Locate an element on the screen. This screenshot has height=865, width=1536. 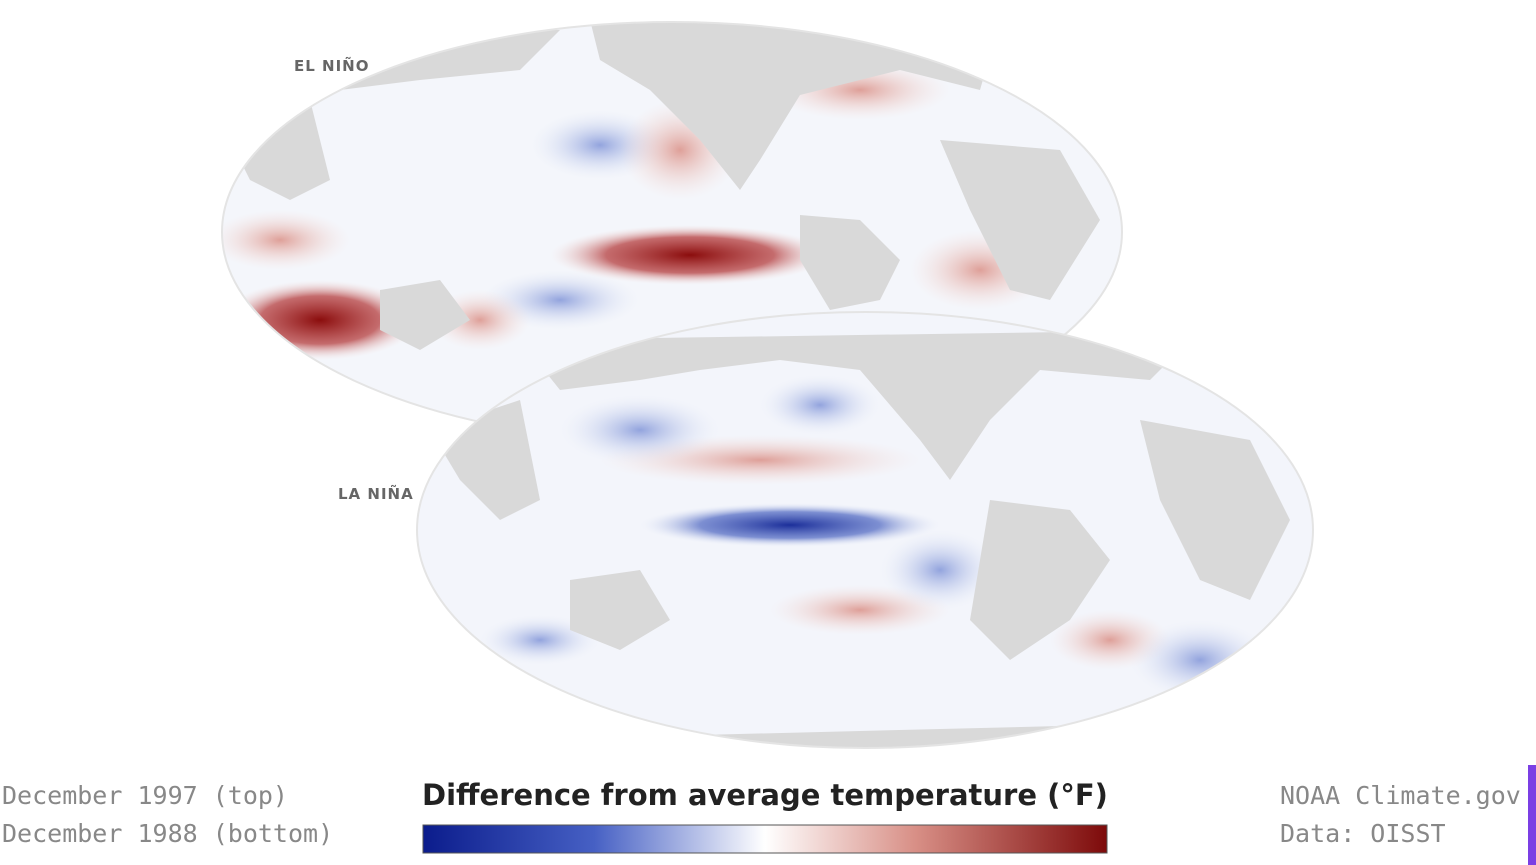
map-label: LA NIÑA is located at coordinates (376, 493).